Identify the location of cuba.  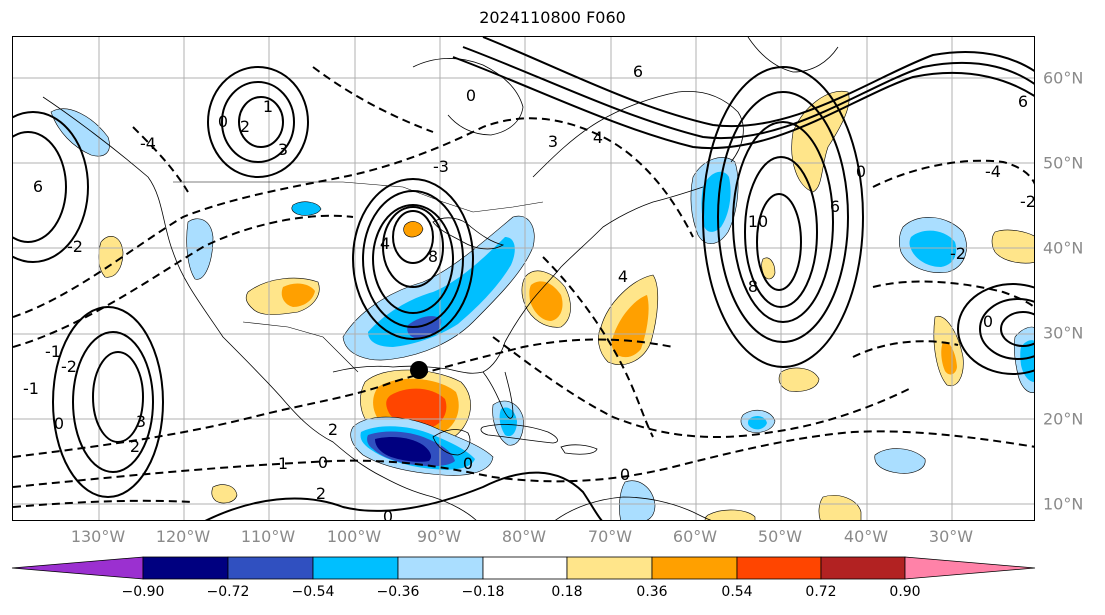
(519, 434).